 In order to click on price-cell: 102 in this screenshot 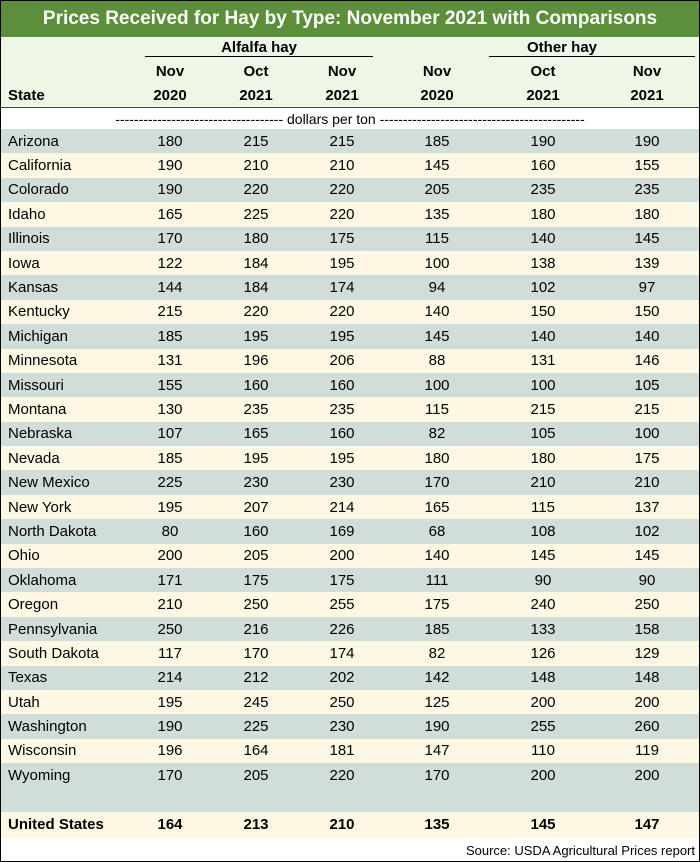, I will do `click(543, 287)`.